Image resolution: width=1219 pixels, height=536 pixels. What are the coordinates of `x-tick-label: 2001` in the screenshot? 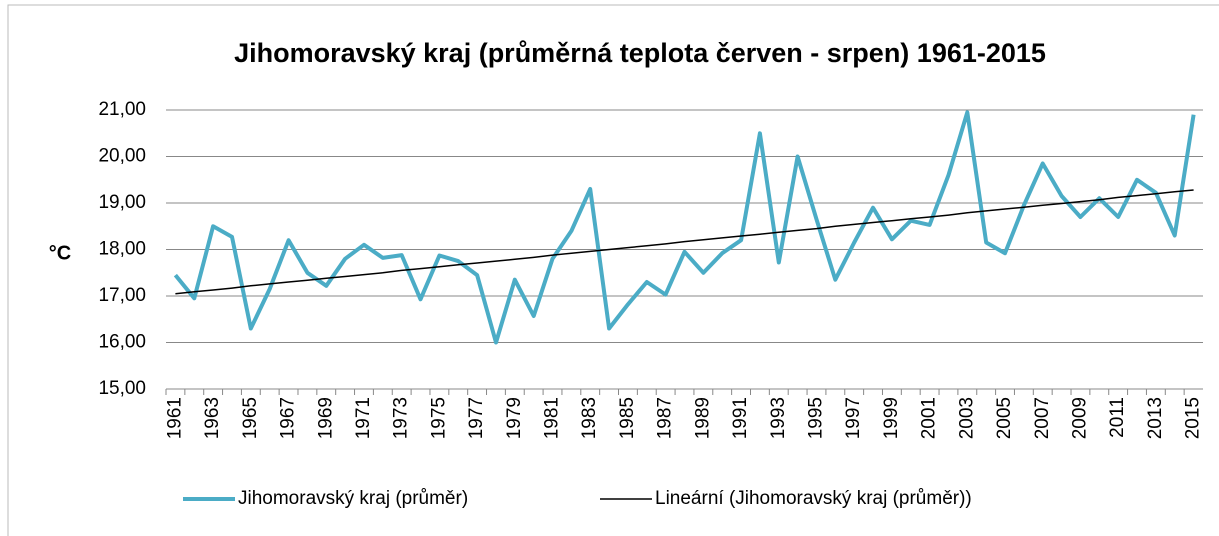 It's located at (929, 418).